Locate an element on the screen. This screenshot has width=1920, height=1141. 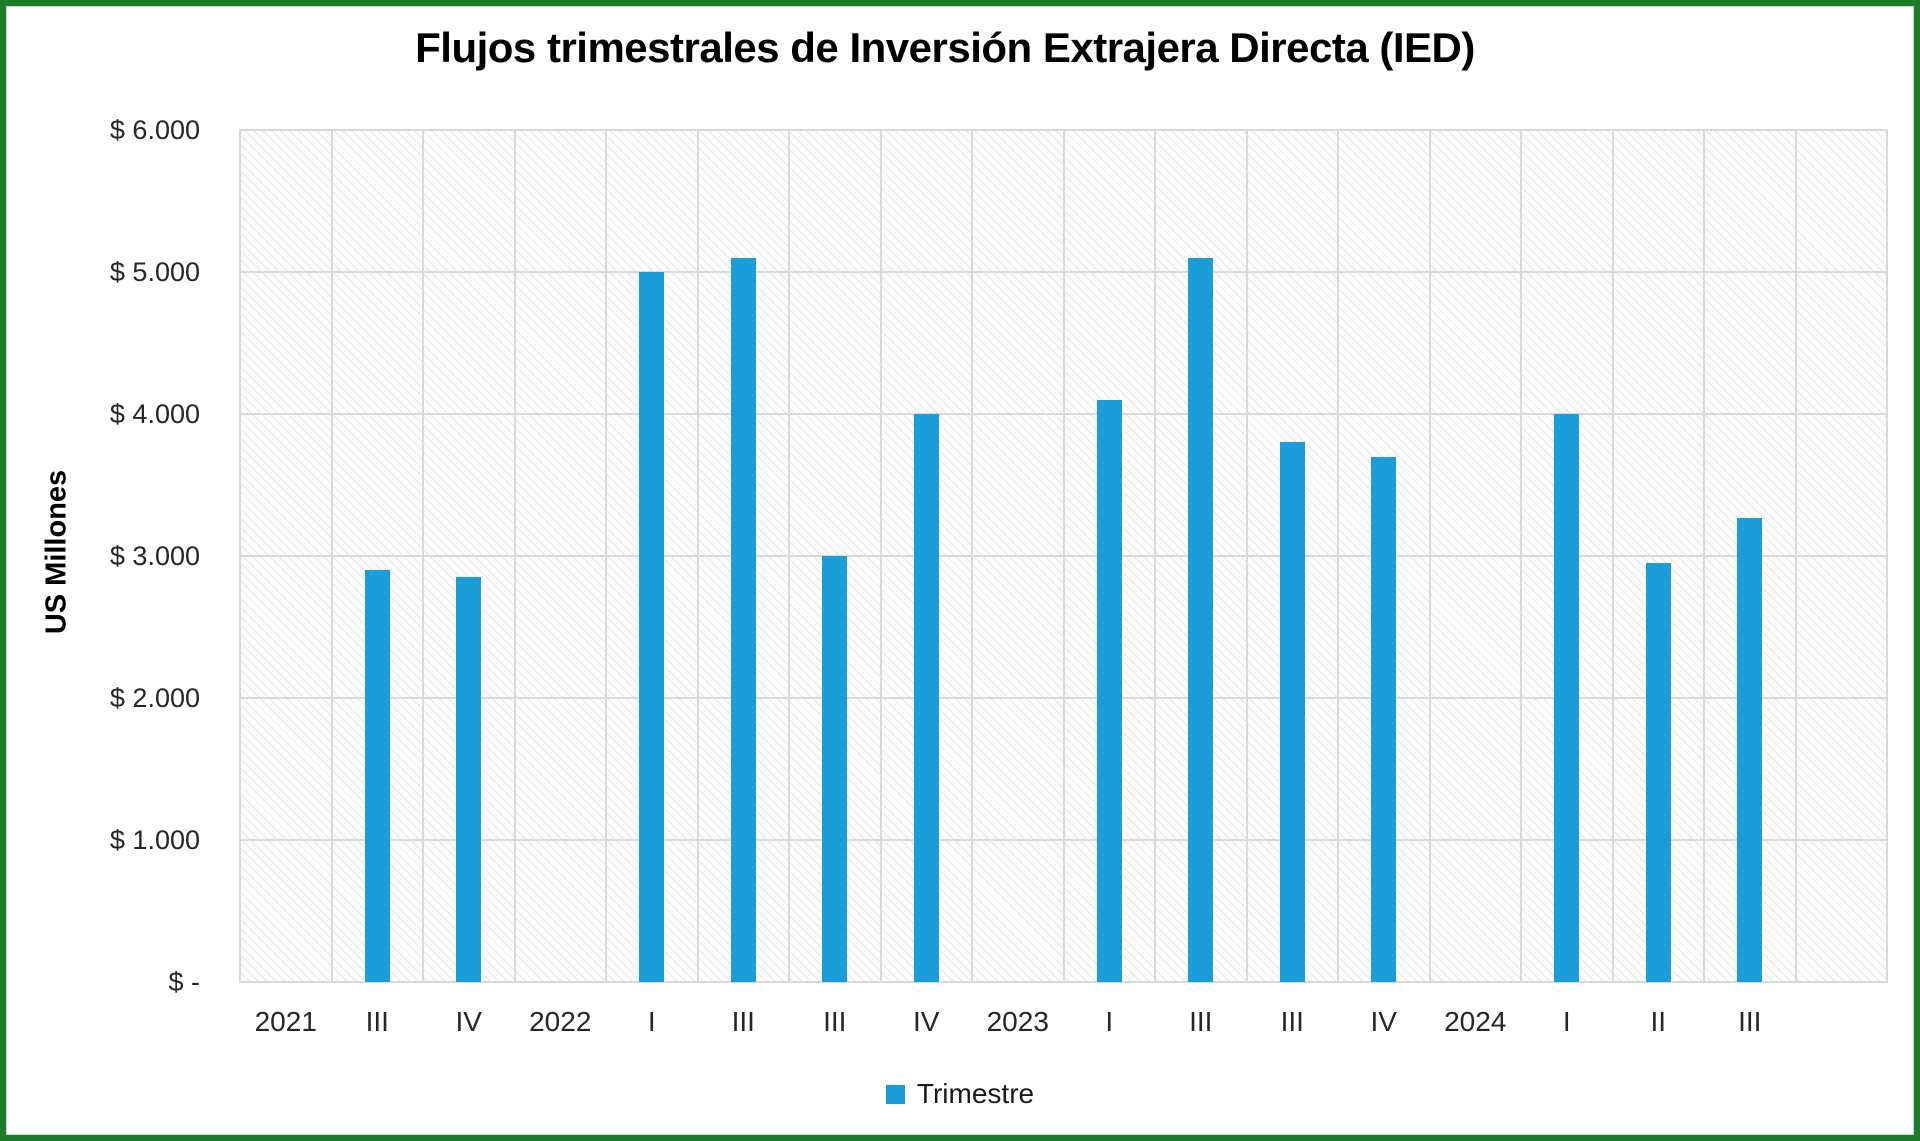
y-tick-label: $ 5.000 is located at coordinates (154, 272).